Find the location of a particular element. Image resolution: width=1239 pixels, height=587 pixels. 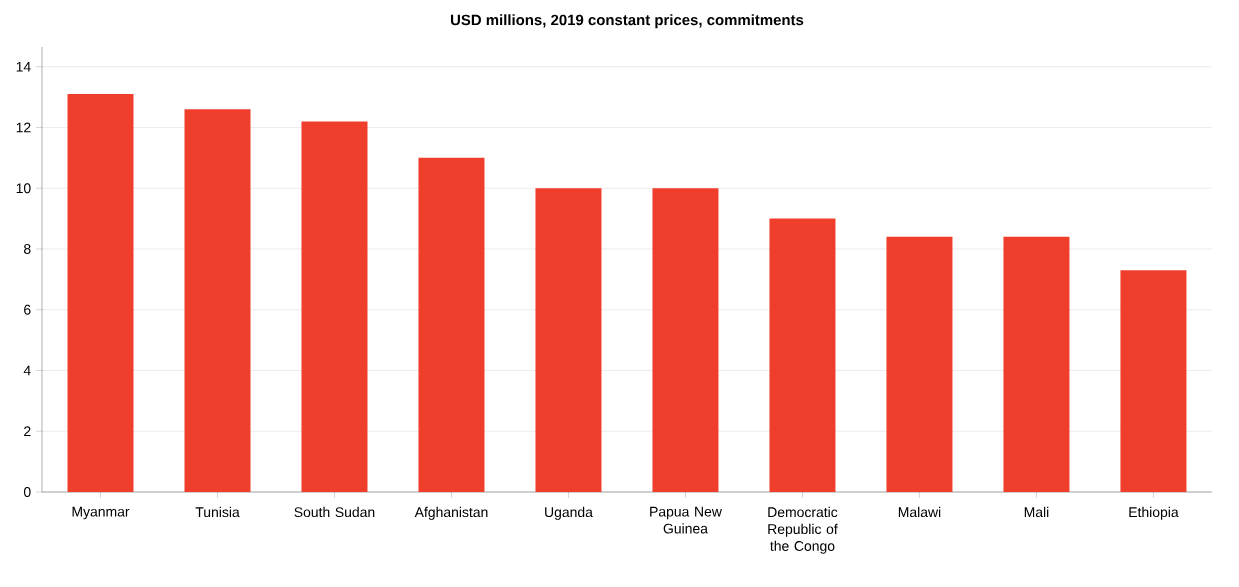

x-tick-label: Papua New Guinea is located at coordinates (686, 520).